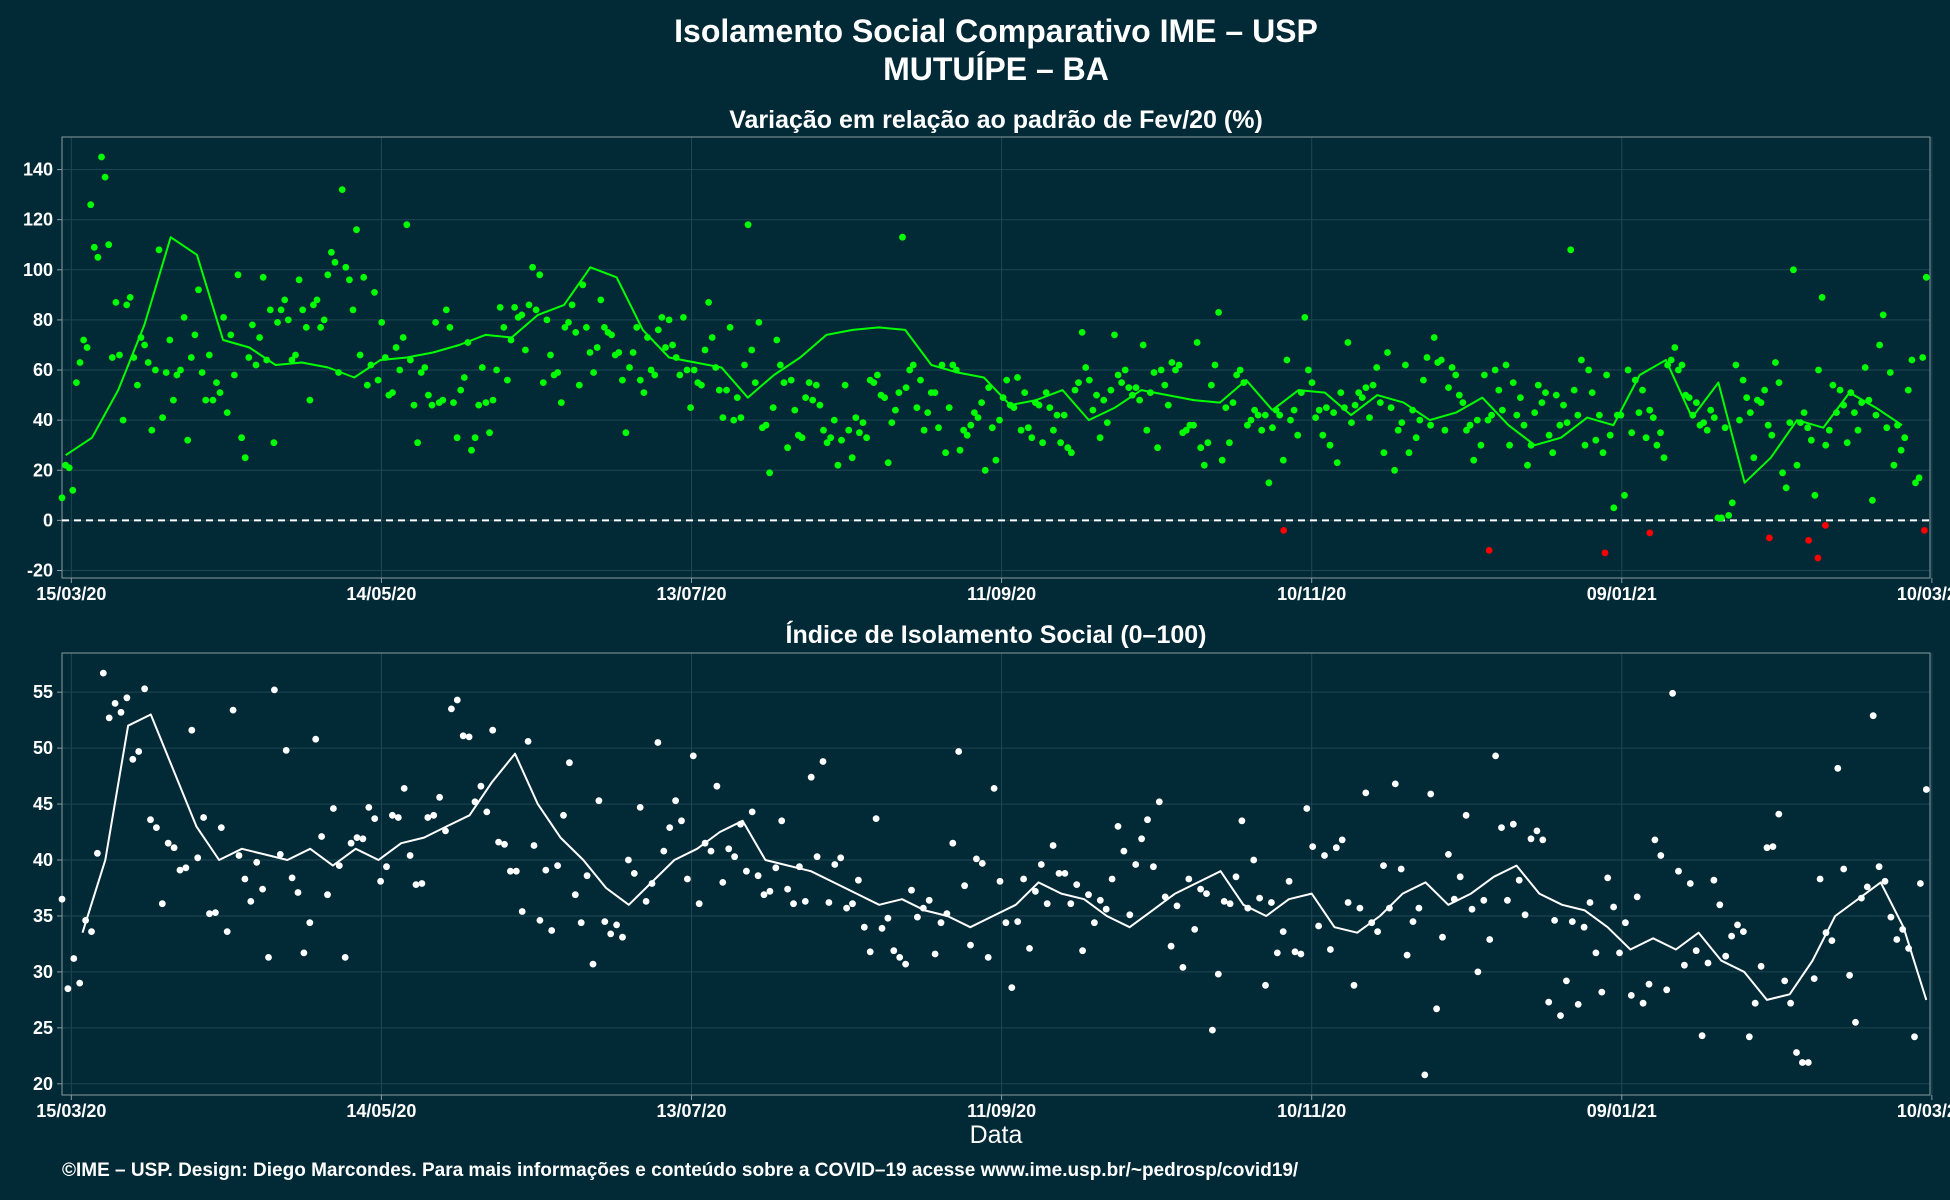 The image size is (1950, 1200). What do you see at coordinates (381, 1111) in the screenshot?
I see `x-tick-label: 14/05/20` at bounding box center [381, 1111].